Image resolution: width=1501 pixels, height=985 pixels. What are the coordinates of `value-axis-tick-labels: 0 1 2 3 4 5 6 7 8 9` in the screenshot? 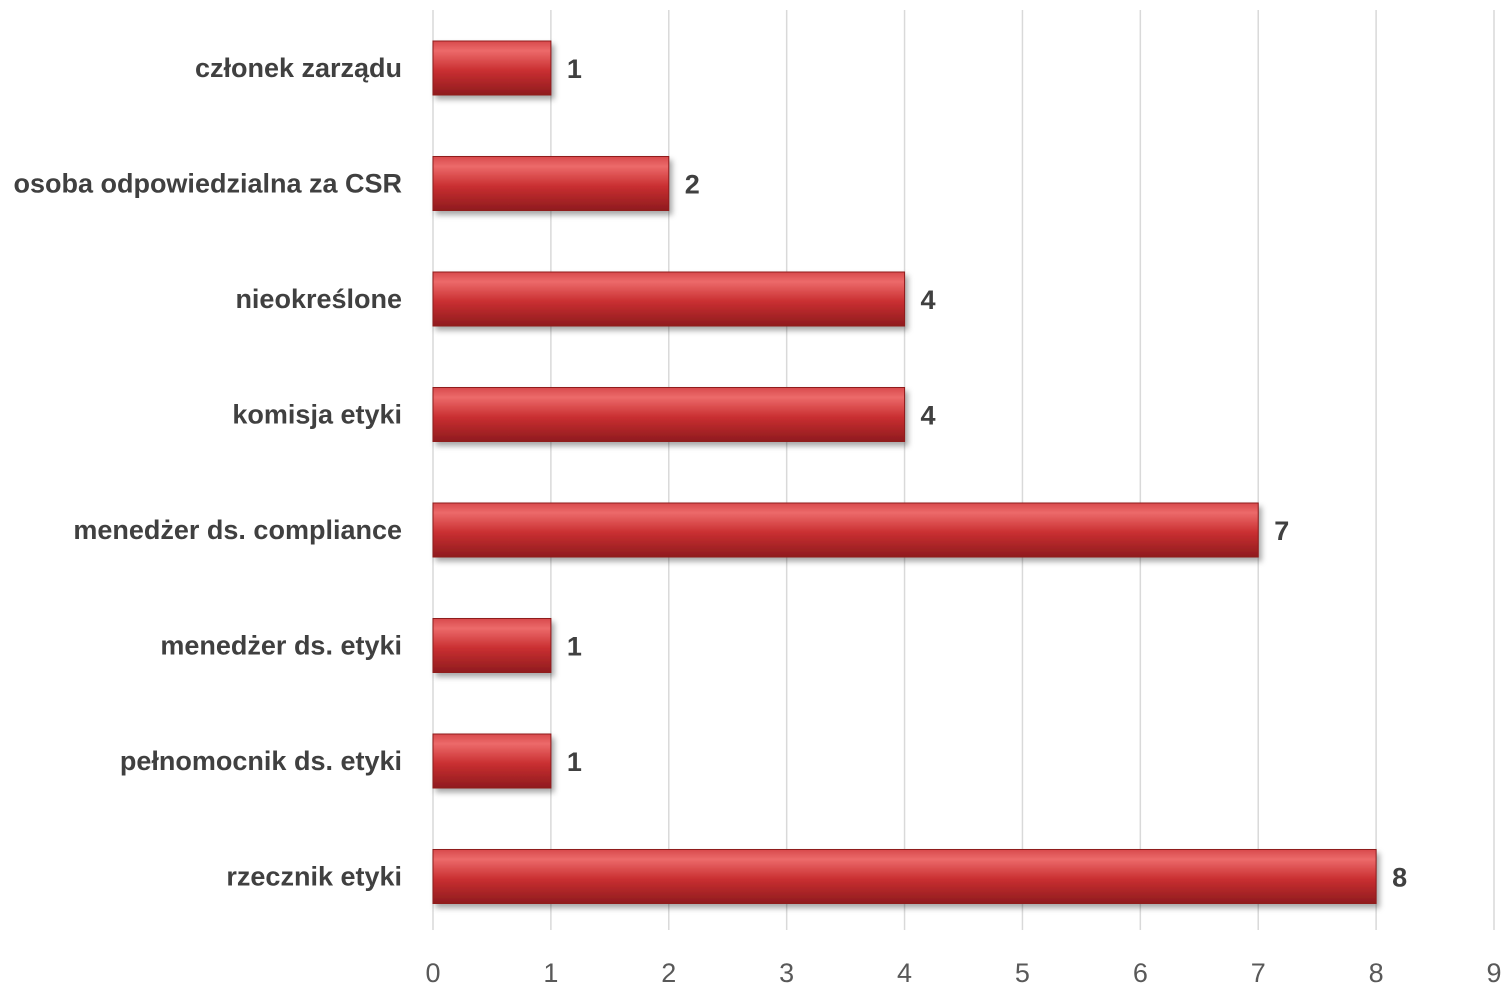 It's located at (963, 971).